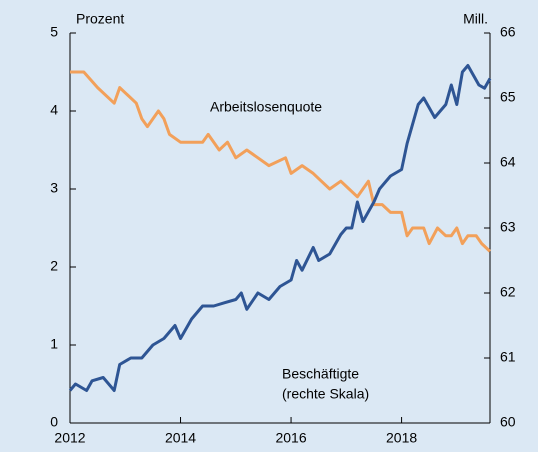  I want to click on y2-tick-label: 65, so click(508, 97).